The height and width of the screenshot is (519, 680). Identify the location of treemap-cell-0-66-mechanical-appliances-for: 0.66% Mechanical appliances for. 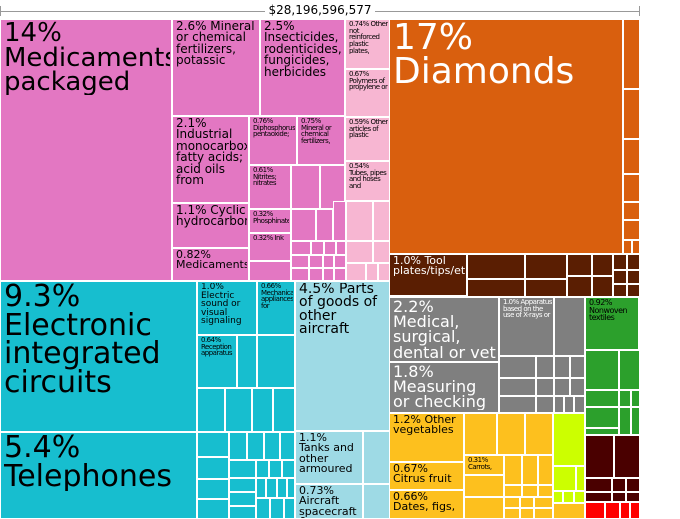
(276, 308).